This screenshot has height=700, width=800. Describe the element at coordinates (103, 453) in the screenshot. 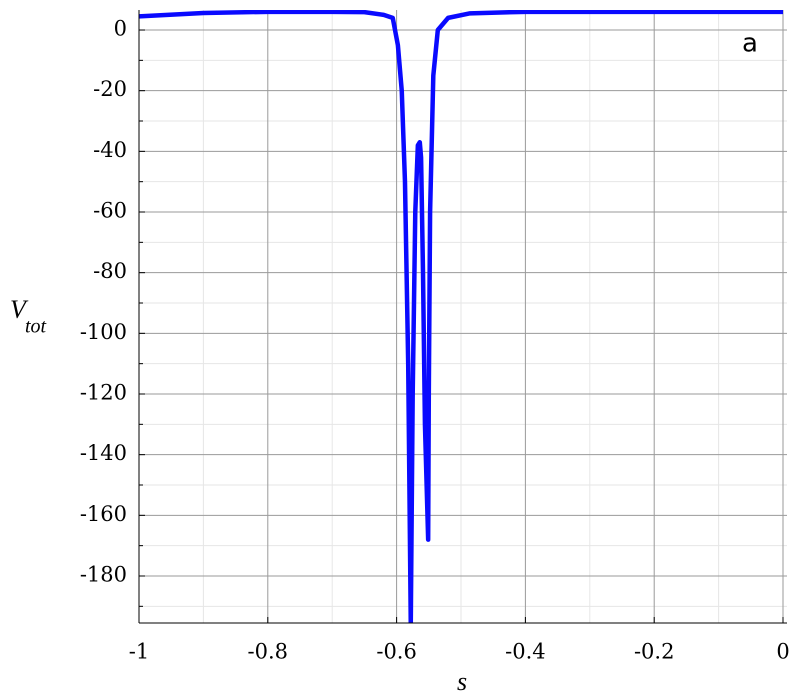

I see `y-tick-label: -140` at that location.